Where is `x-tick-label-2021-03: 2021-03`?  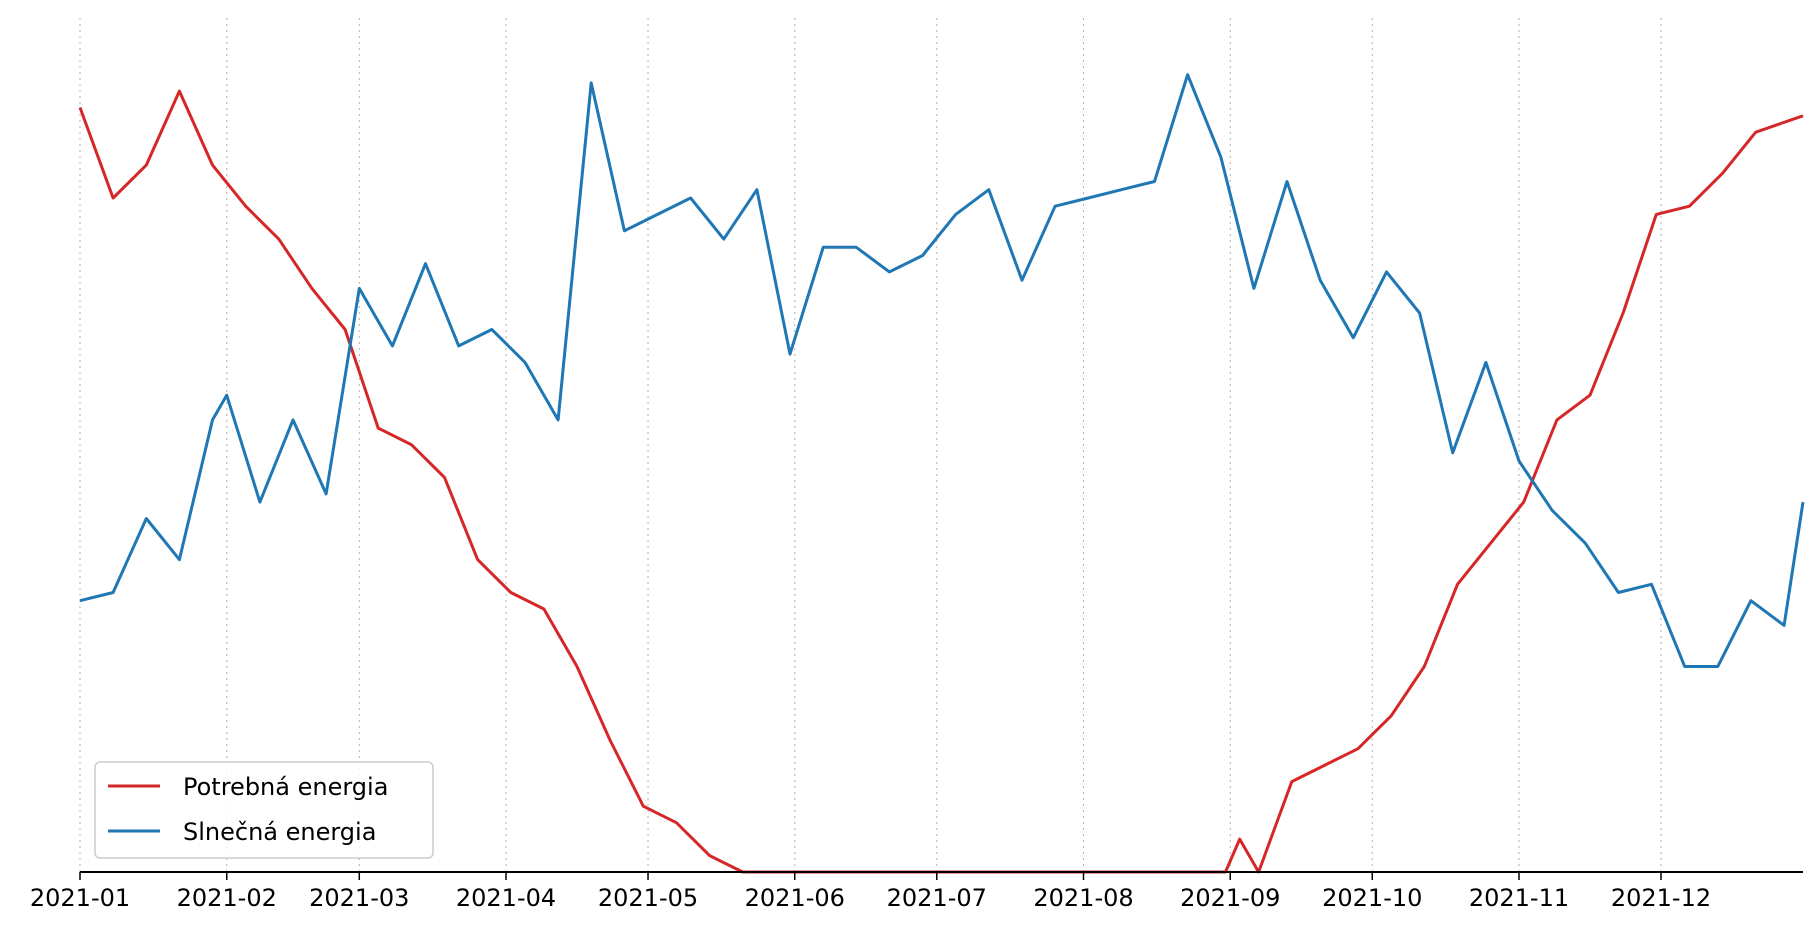 x-tick-label-2021-03: 2021-03 is located at coordinates (359, 898).